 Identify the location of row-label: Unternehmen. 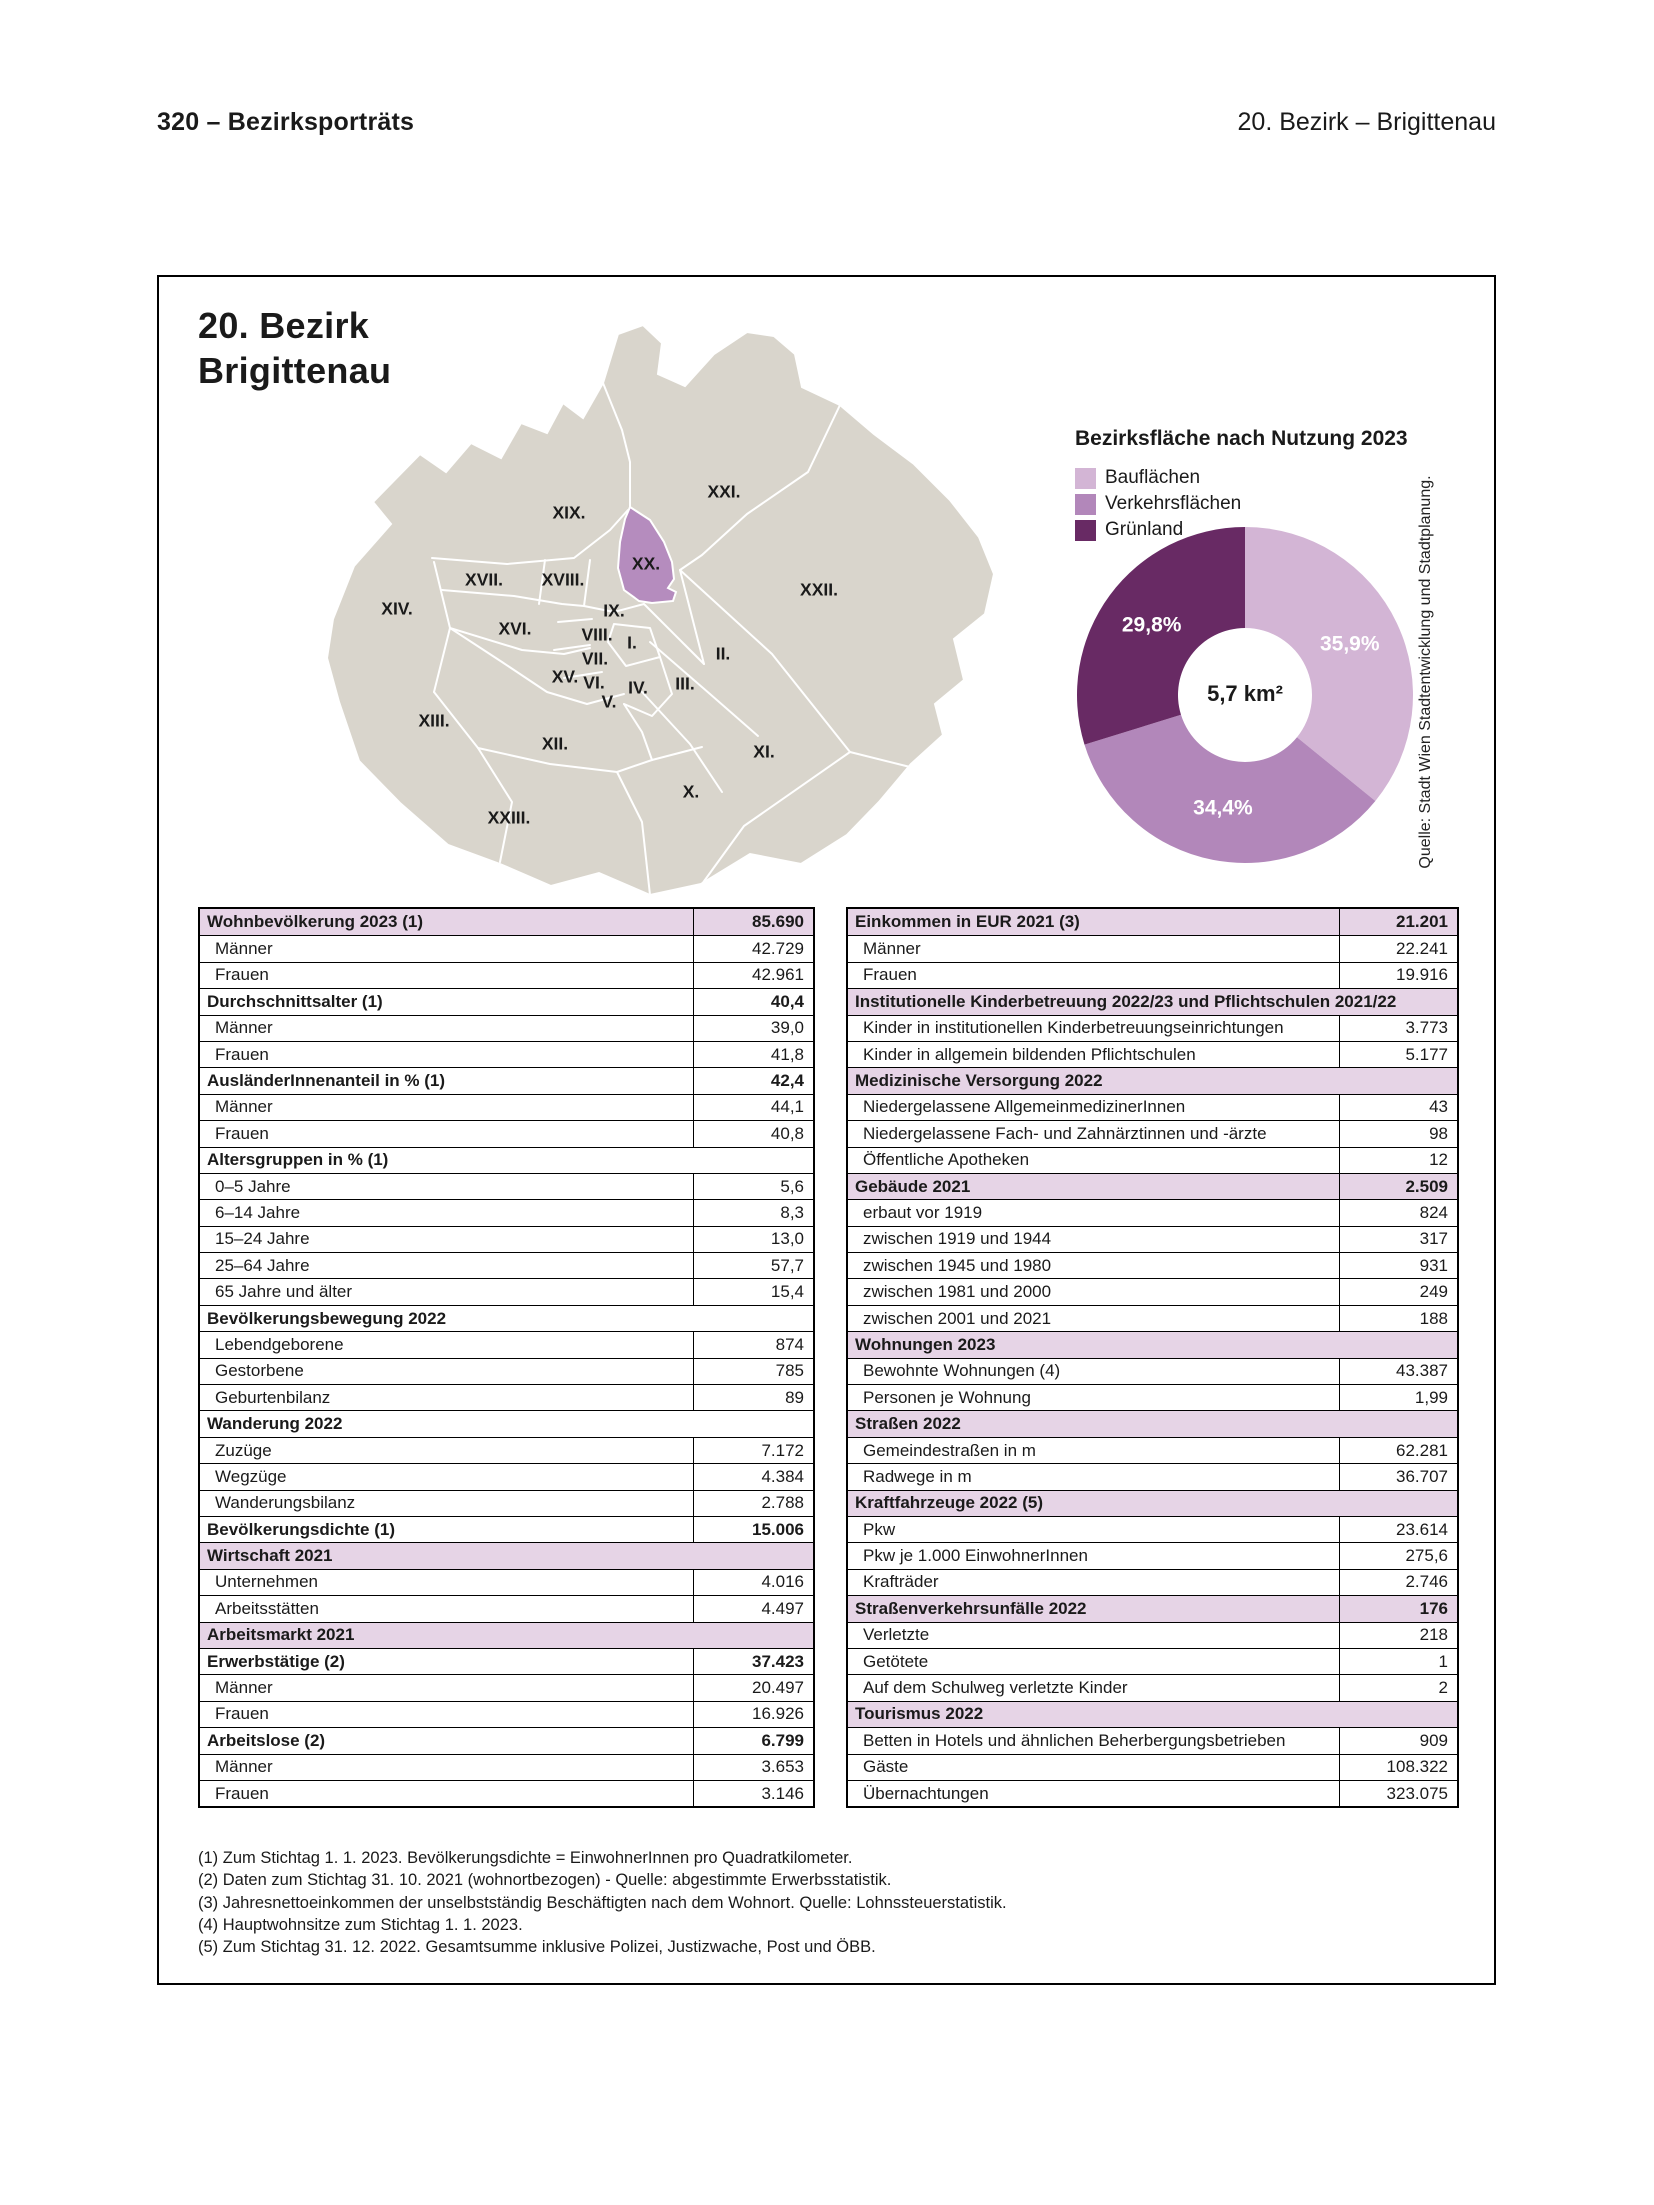
(267, 1582).